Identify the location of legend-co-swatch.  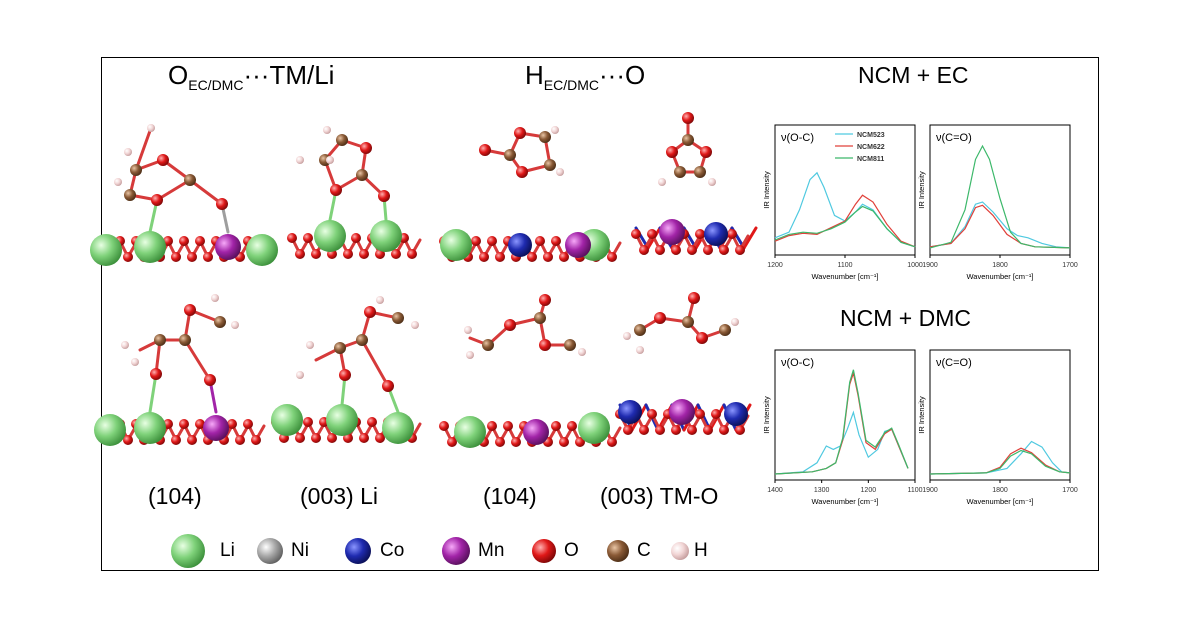
(358, 551).